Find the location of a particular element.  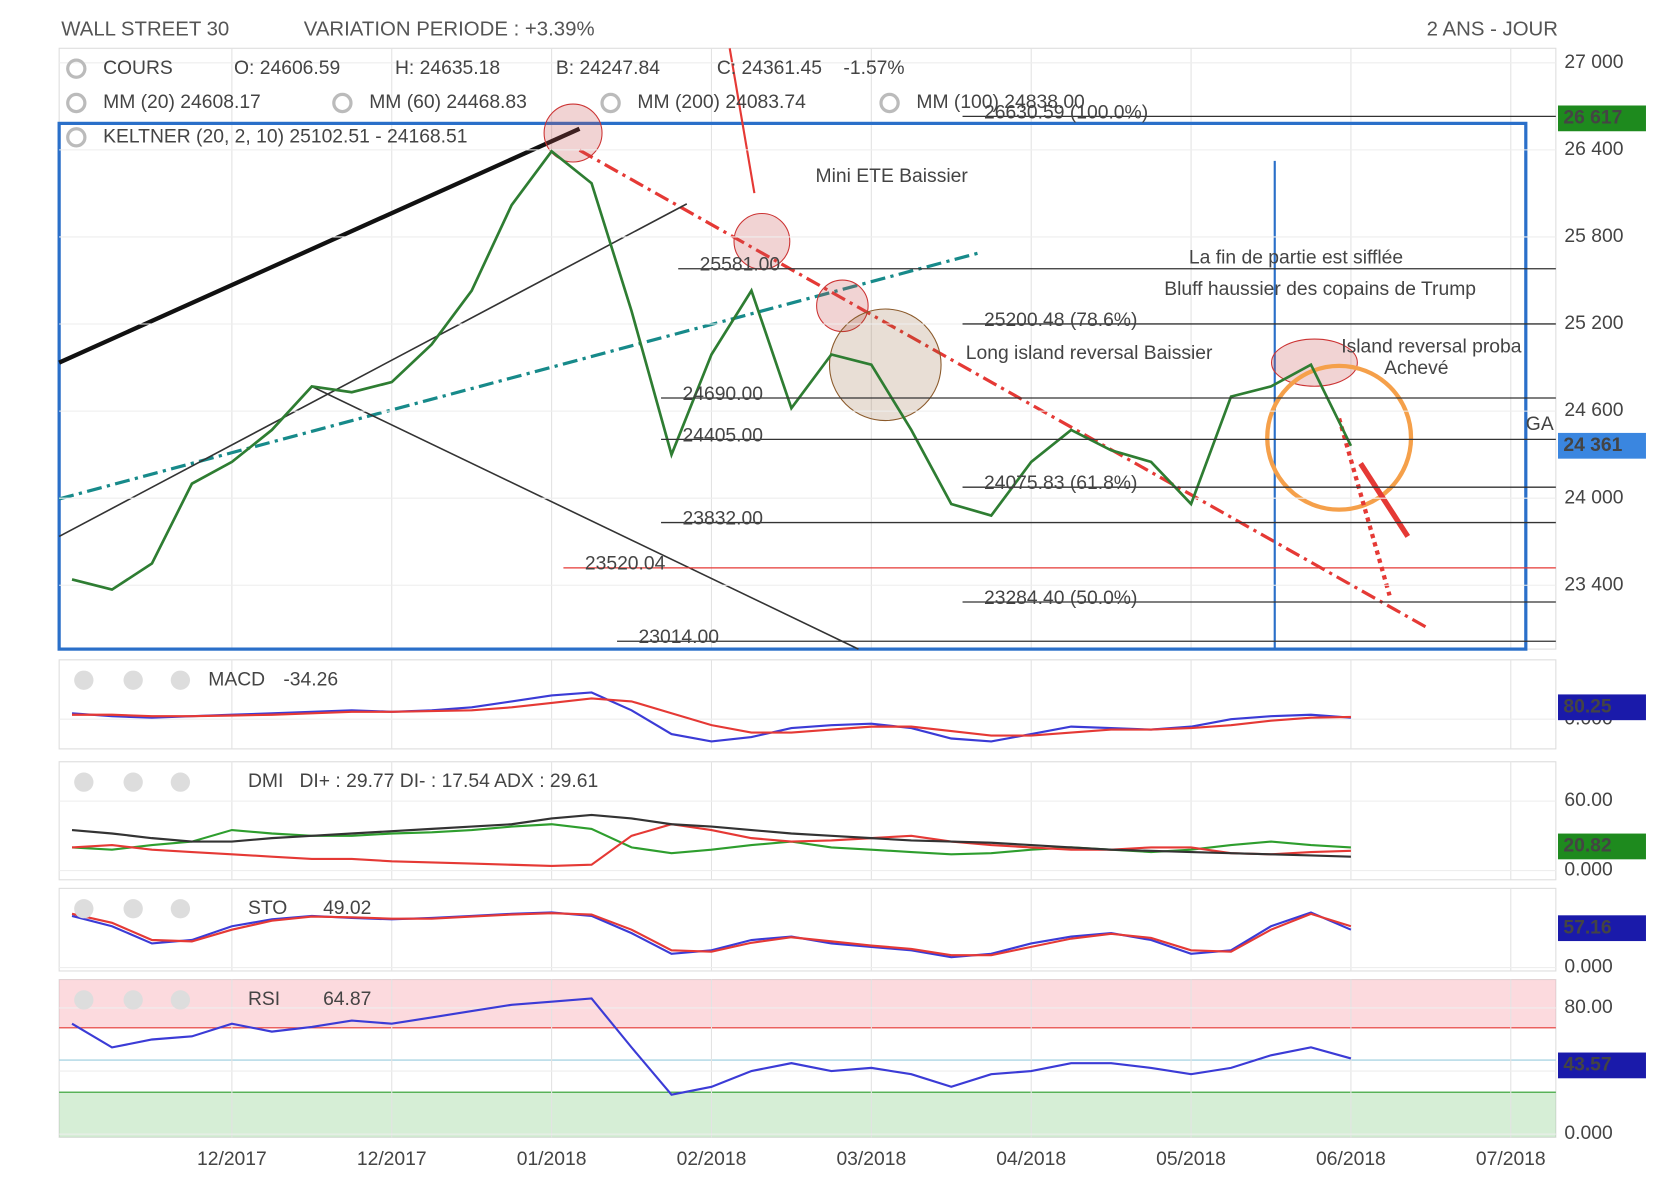

pane-value: DI+ : 29.77 DI- : 17.54 ADX : 29.61 is located at coordinates (448, 781).